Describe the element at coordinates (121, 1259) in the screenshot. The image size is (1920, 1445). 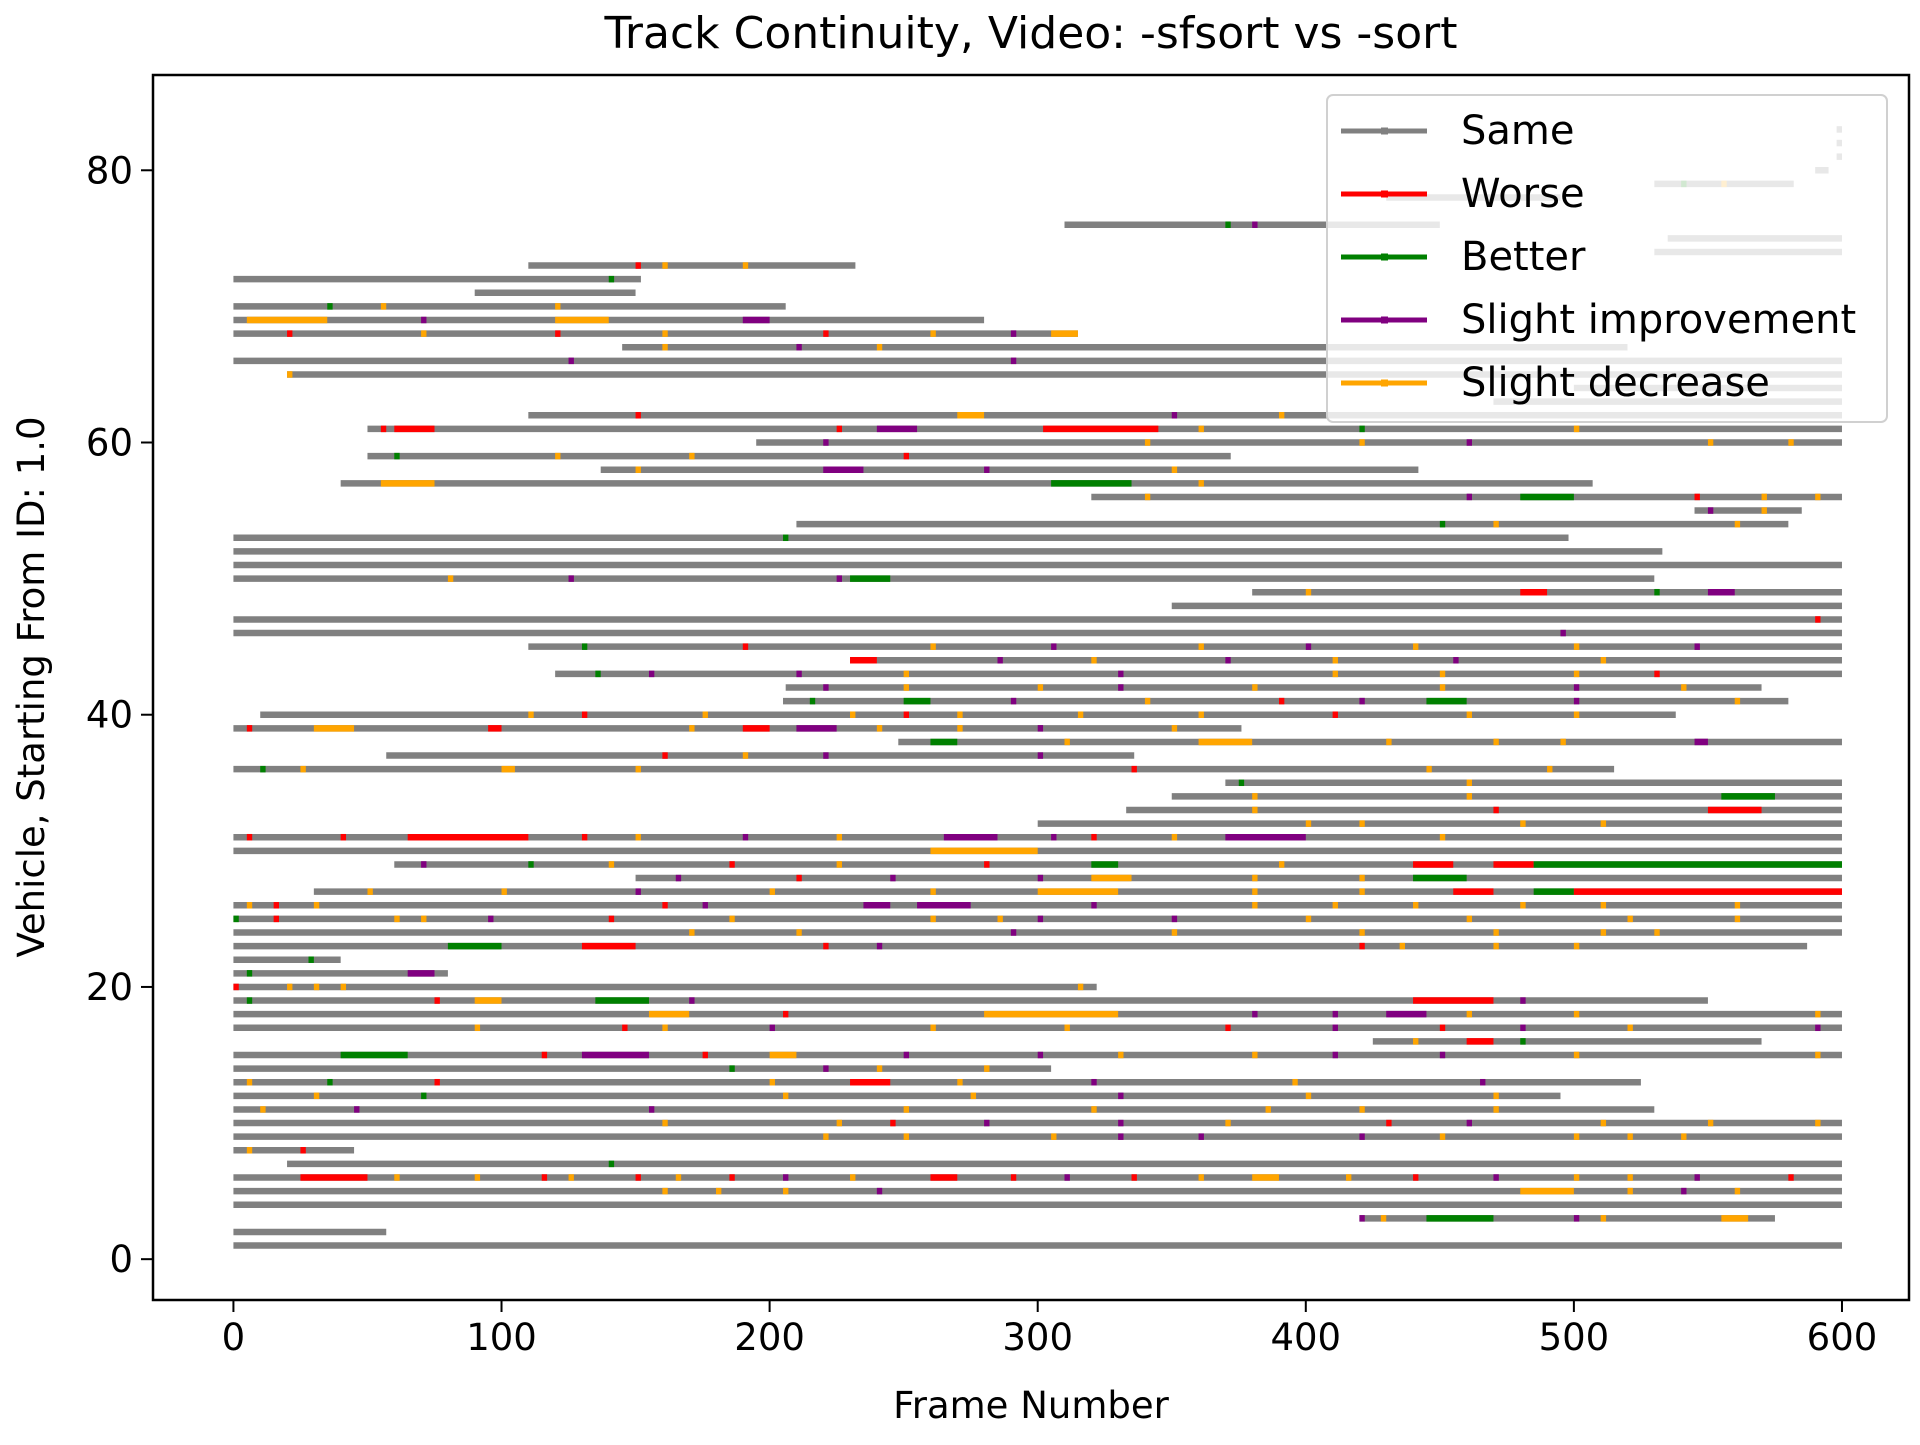
I see `y-tick-label: 0` at that location.